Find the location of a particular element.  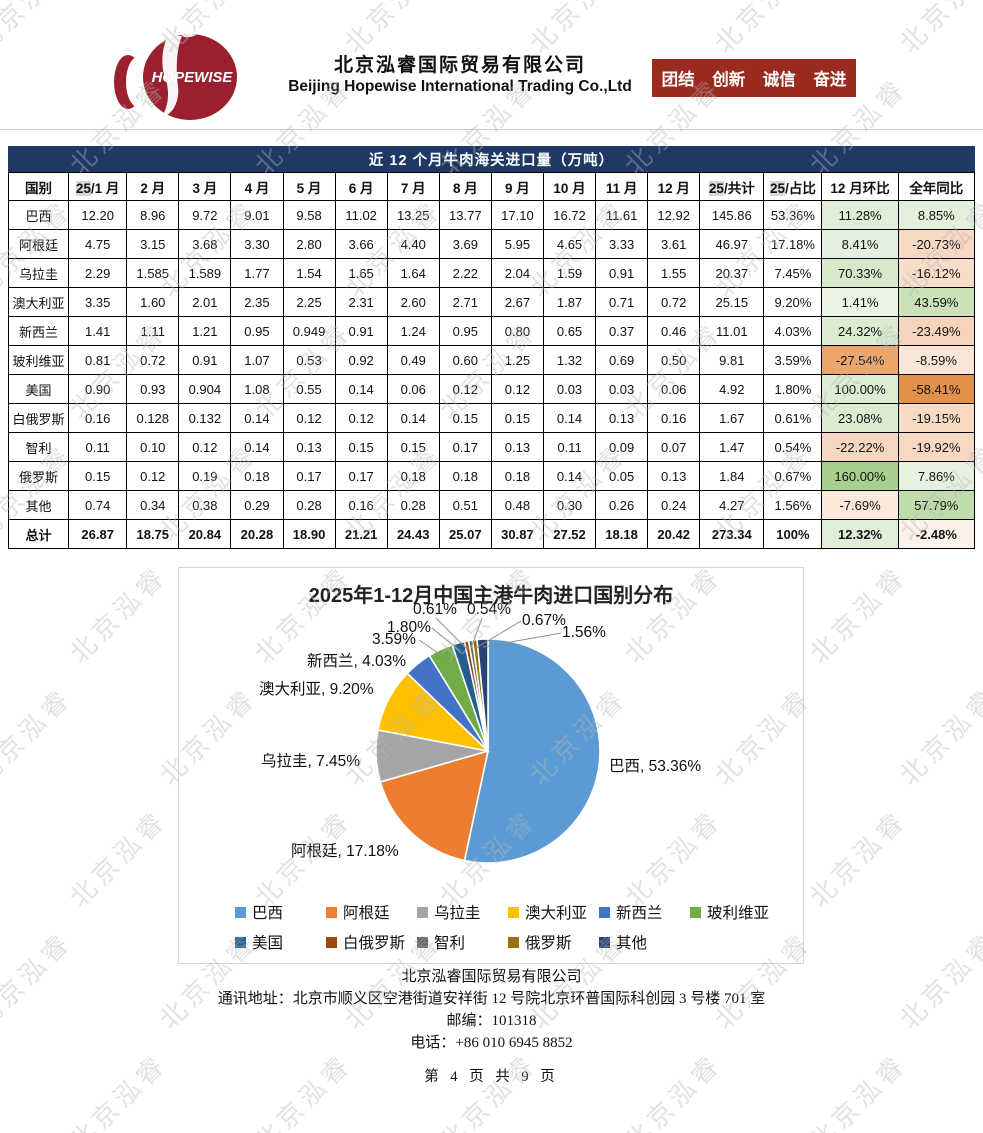

legend-label: 其他 is located at coordinates (632, 943).